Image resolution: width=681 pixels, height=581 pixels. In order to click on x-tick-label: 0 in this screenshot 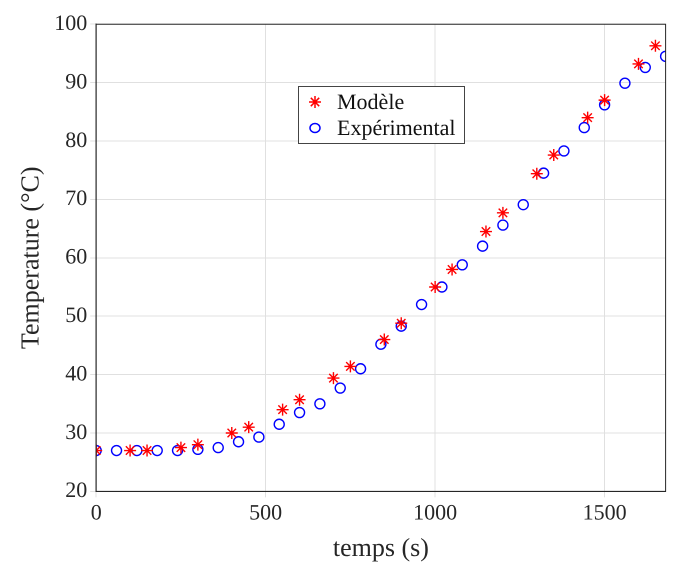, I will do `click(96, 511)`.